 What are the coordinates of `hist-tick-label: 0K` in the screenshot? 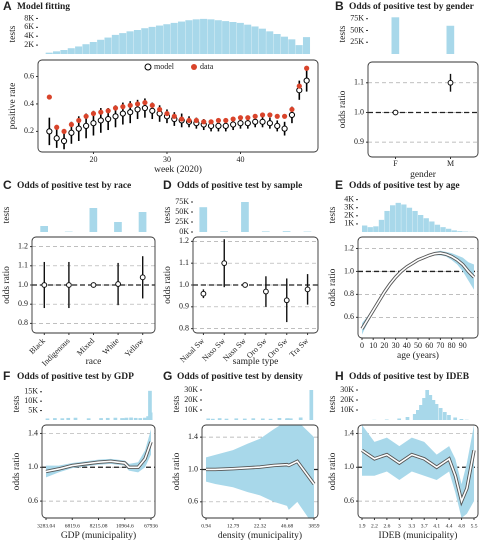 It's located at (184, 231).